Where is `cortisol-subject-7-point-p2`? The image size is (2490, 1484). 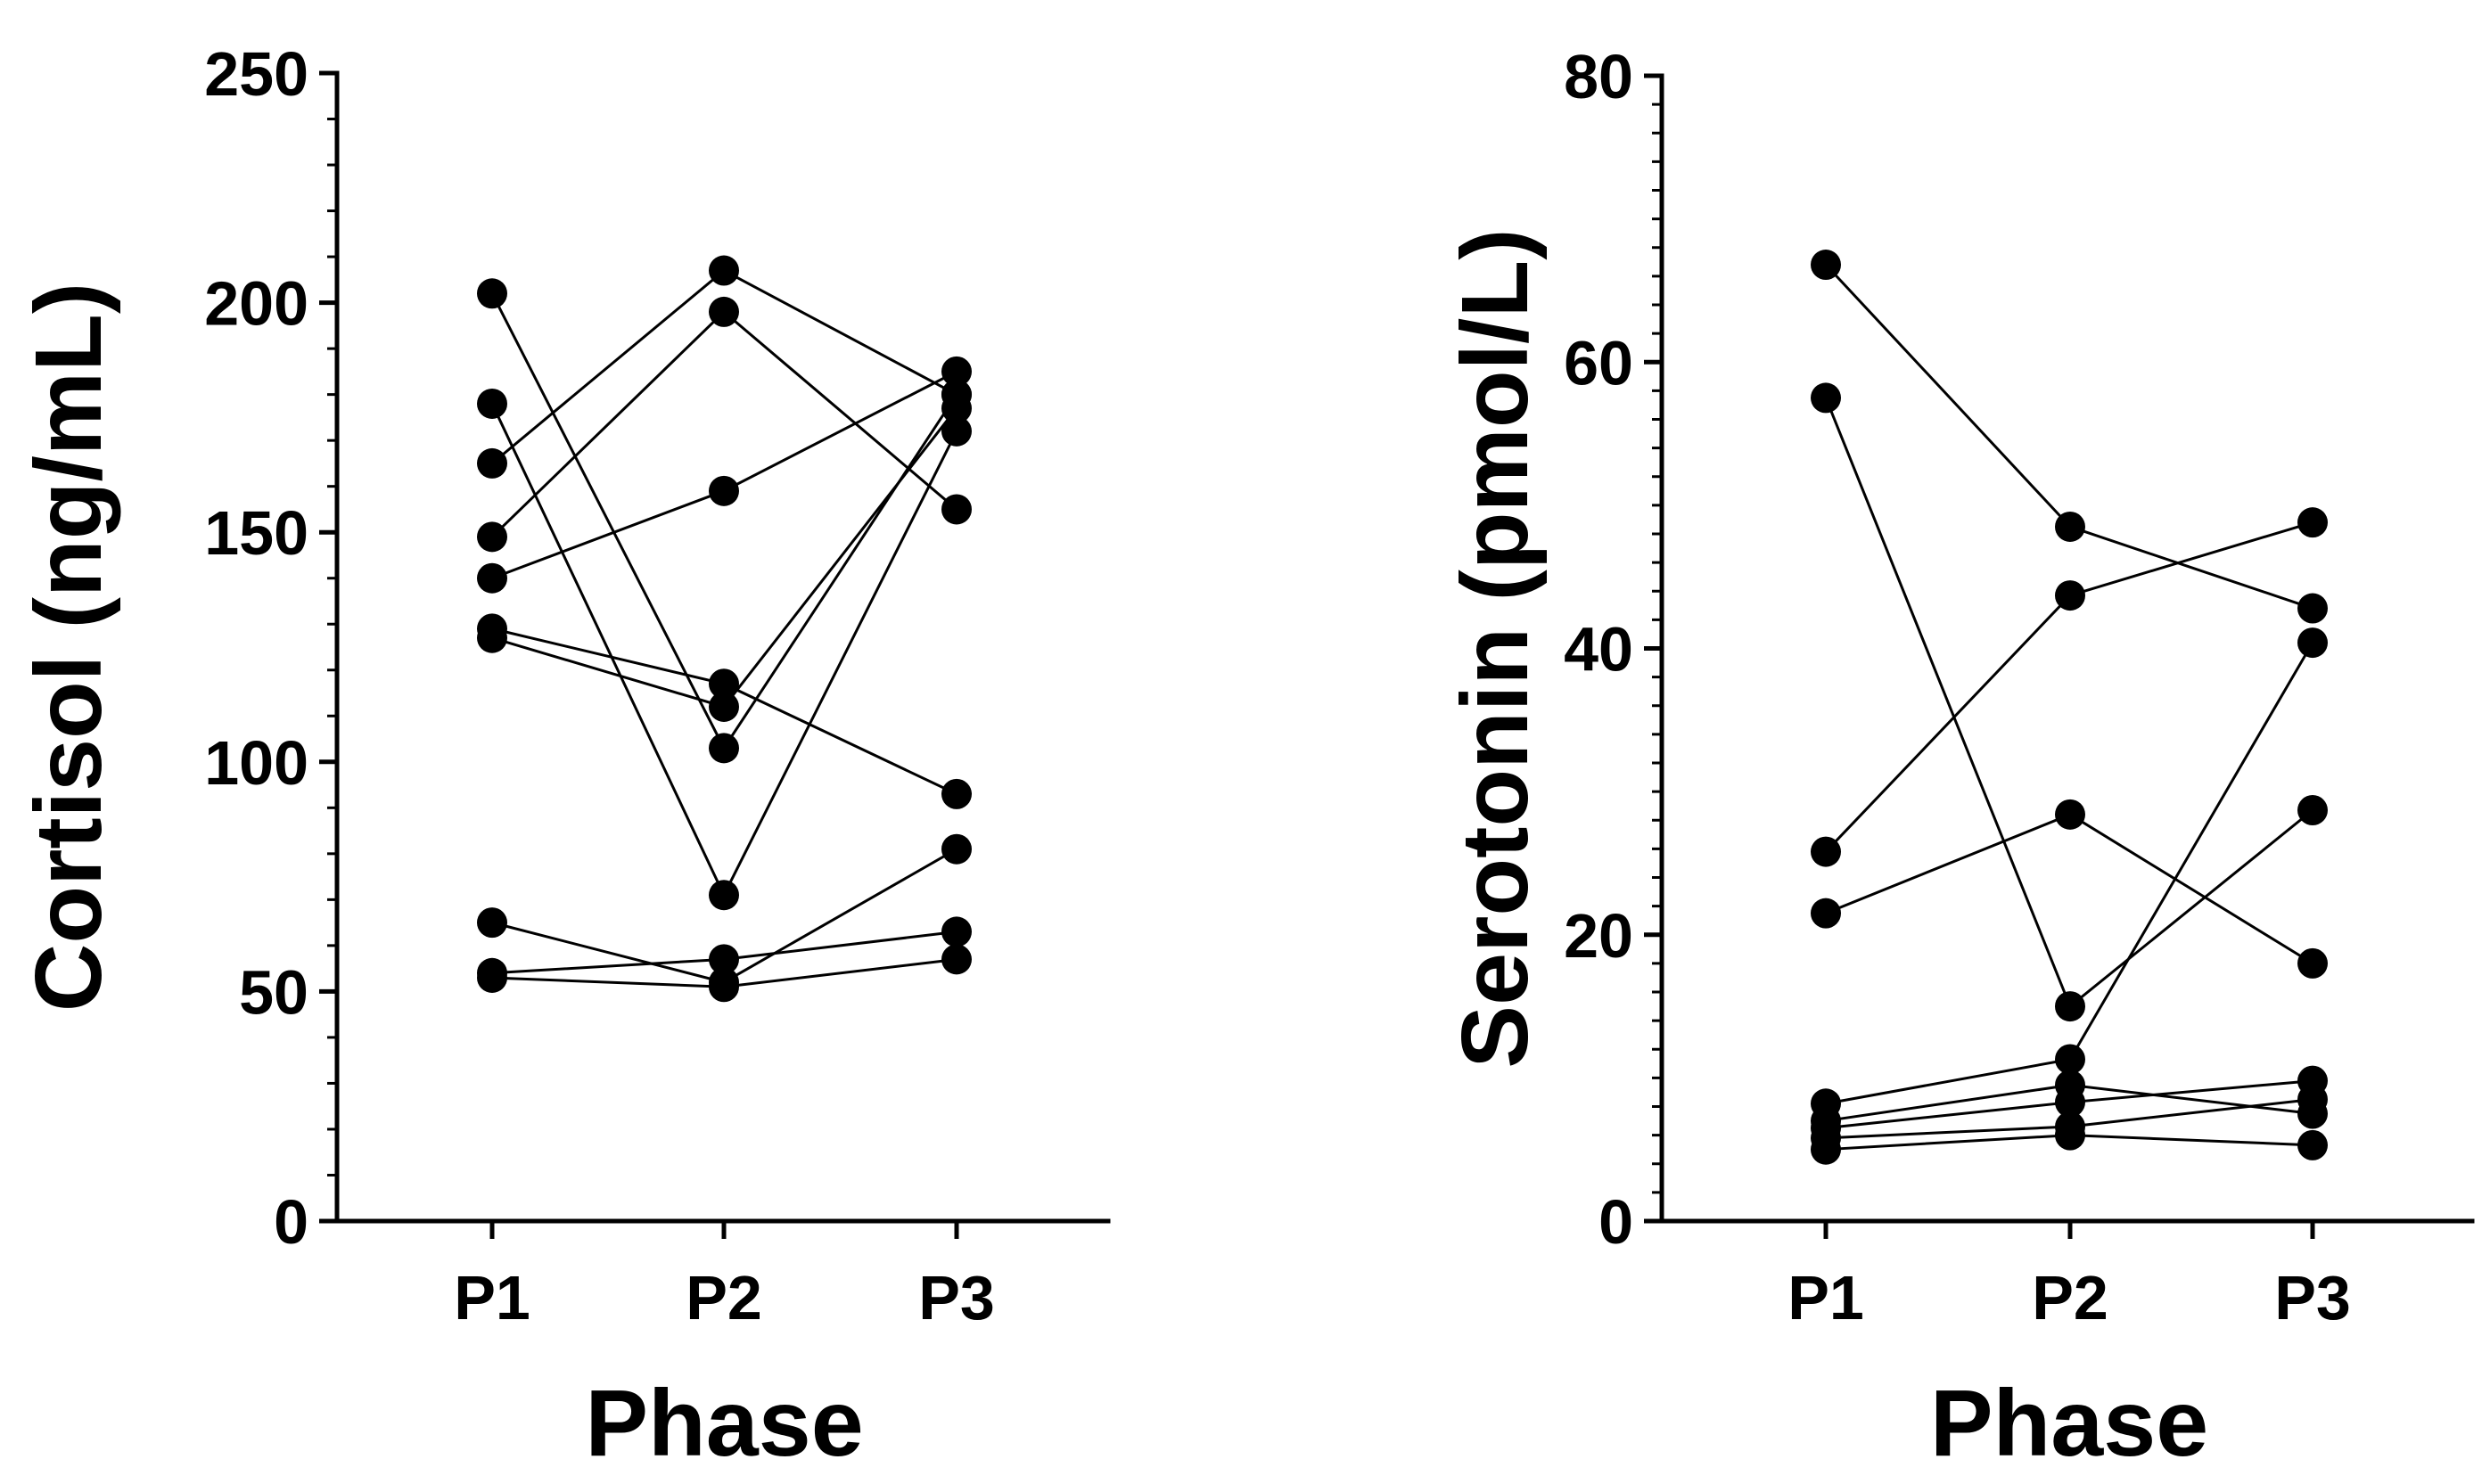
cortisol-subject-7-point-p2 is located at coordinates (724, 706).